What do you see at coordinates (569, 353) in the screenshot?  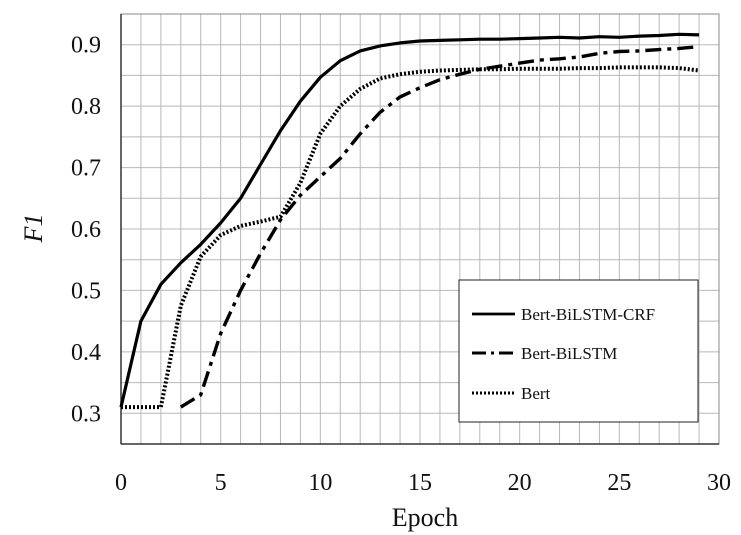 I see `legend-label-bert-bilstm: Bert-BiLSTM` at bounding box center [569, 353].